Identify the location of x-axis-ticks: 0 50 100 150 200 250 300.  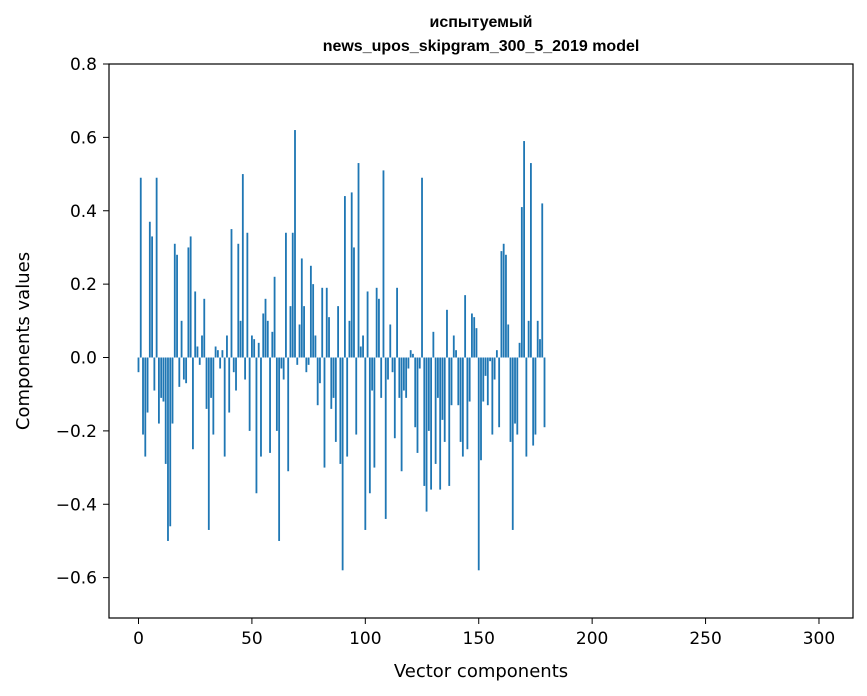
(484, 633).